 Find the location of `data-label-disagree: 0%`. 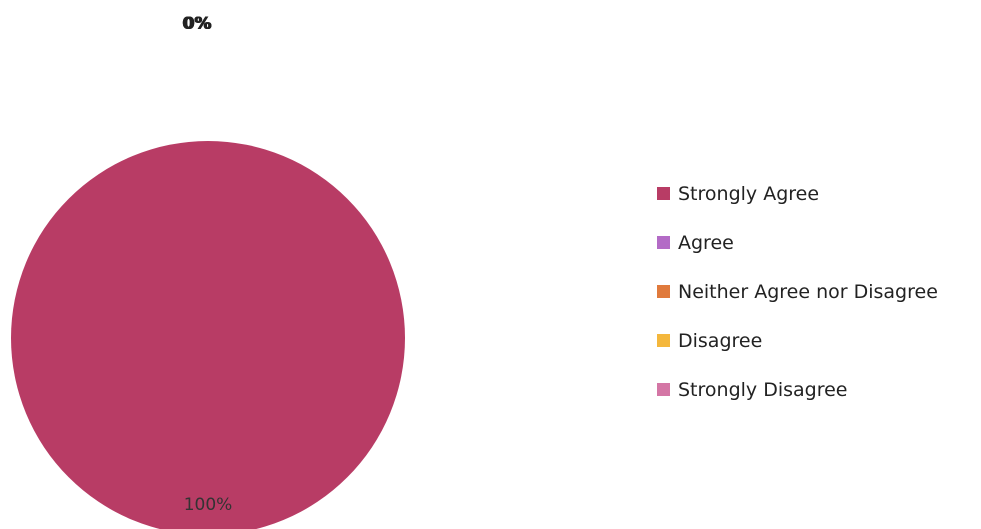

data-label-disagree: 0% is located at coordinates (197, 24).